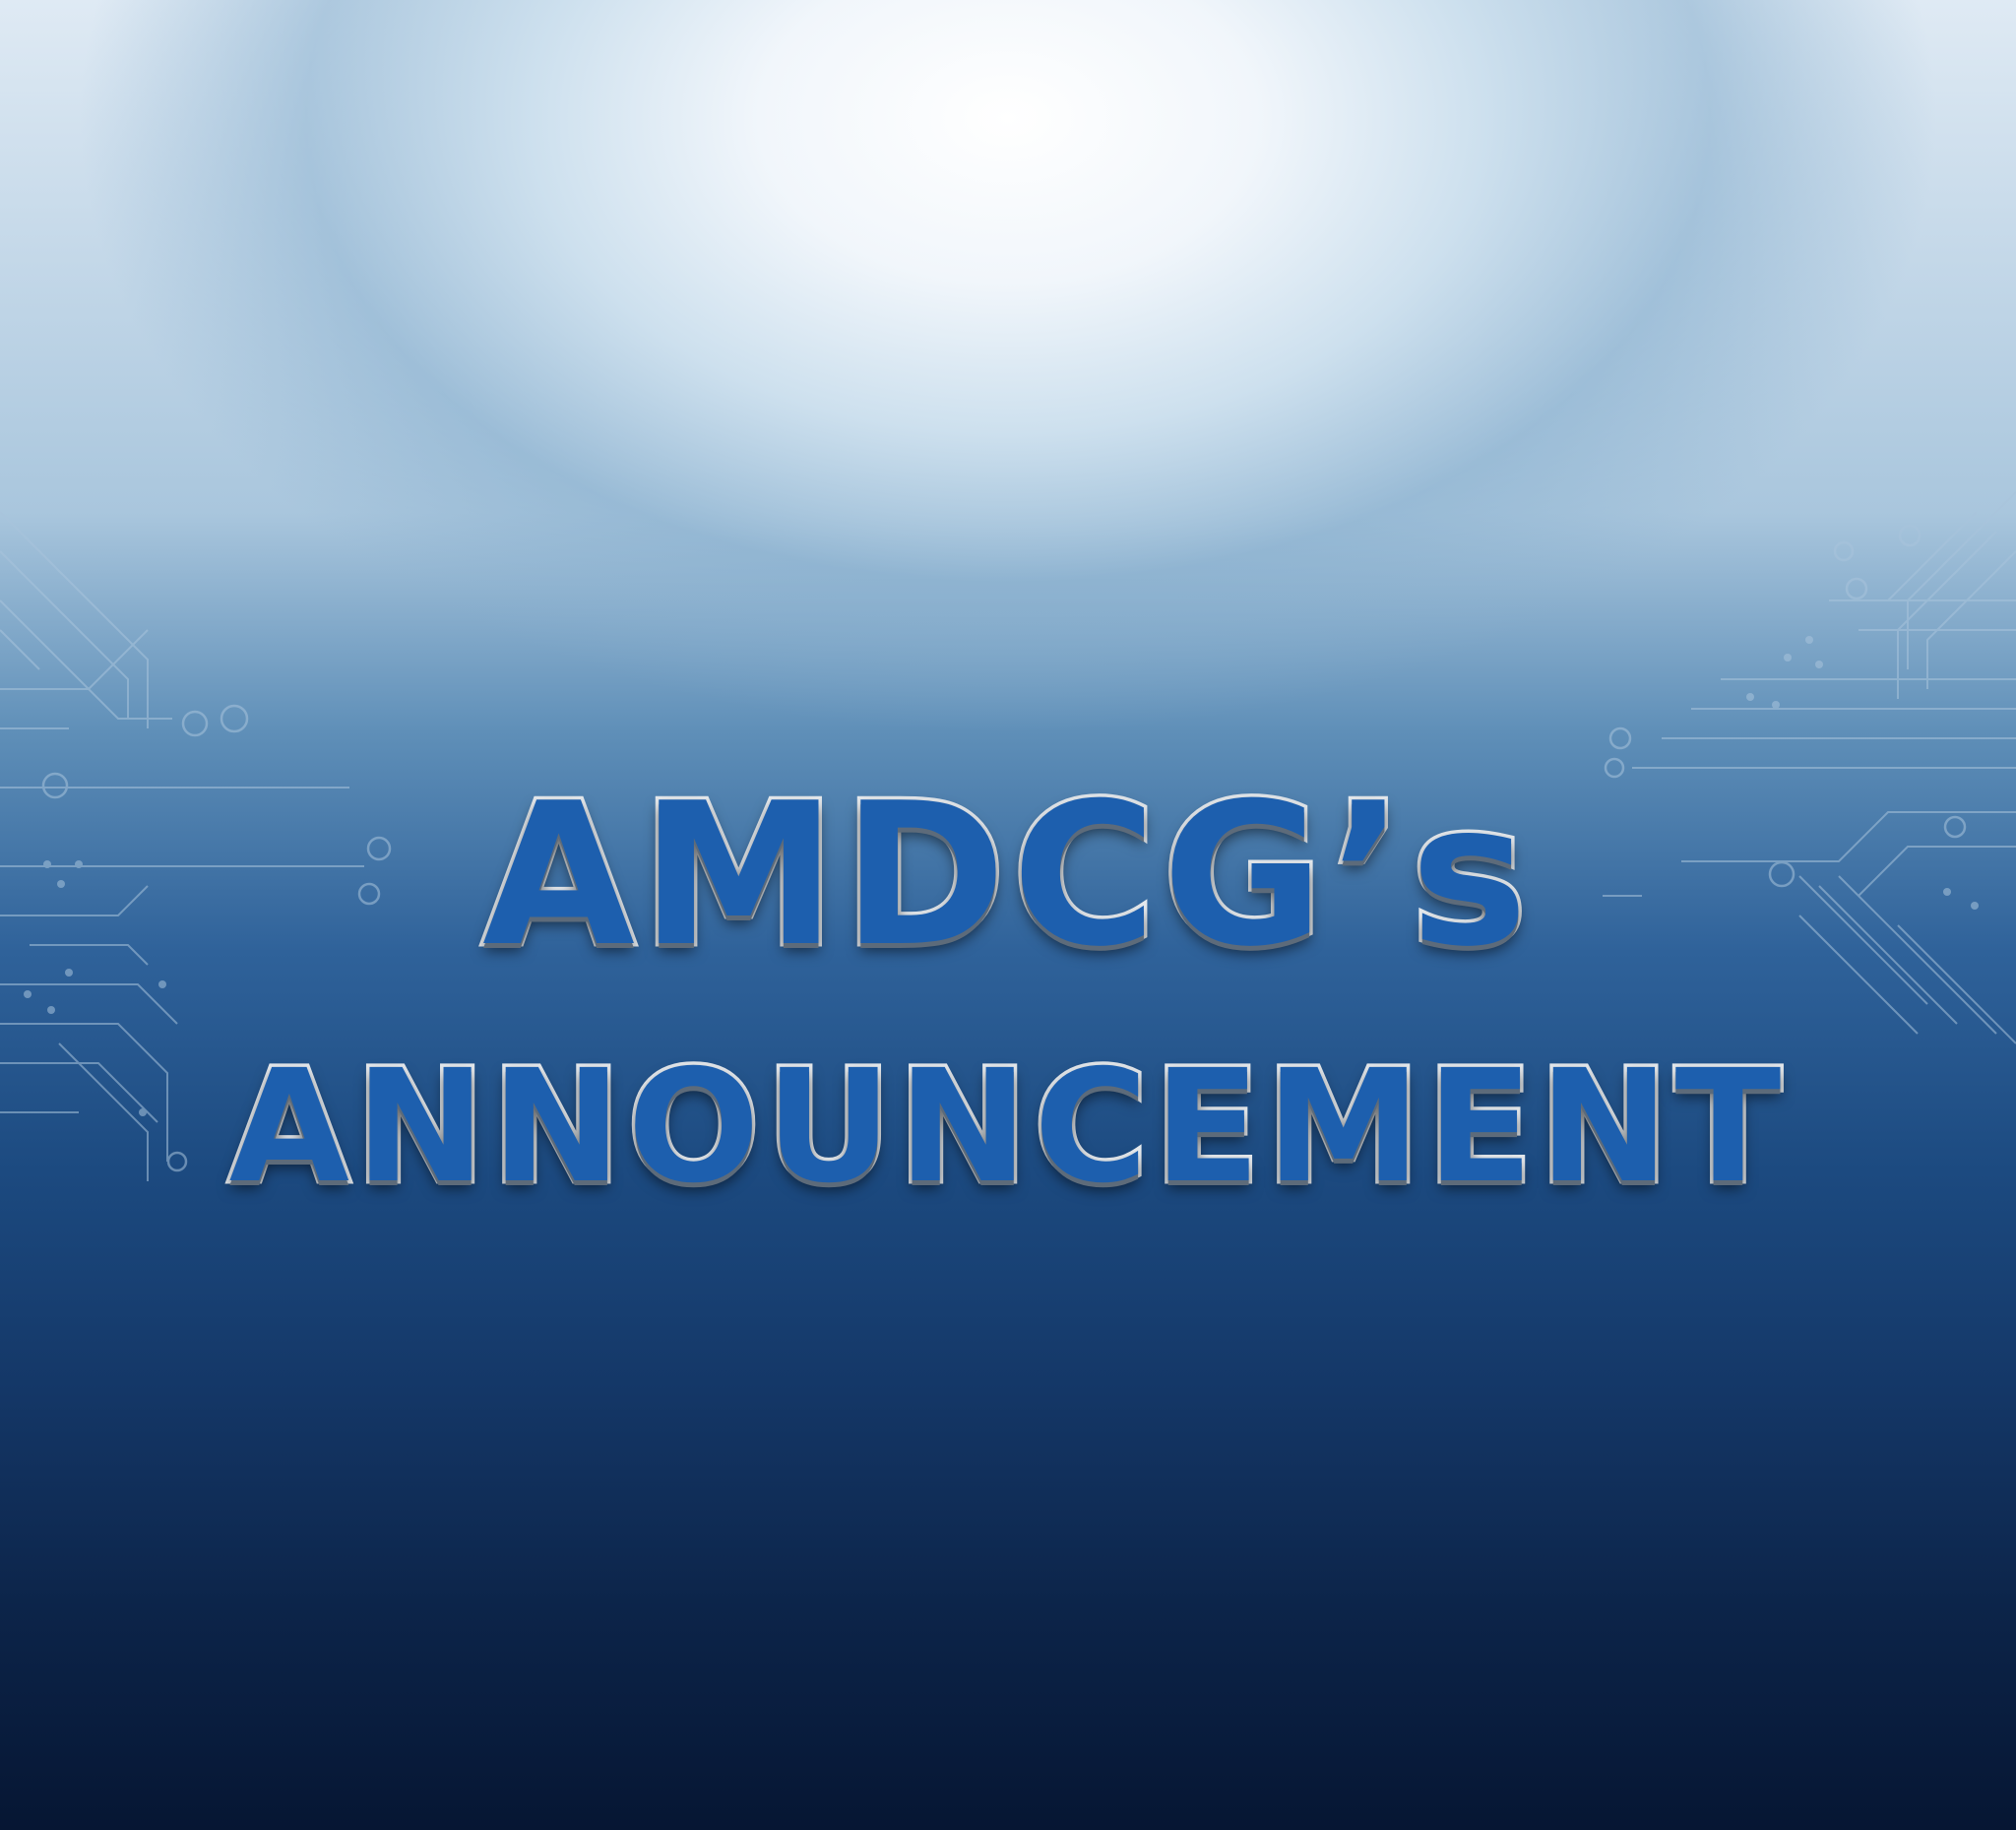 The width and height of the screenshot is (2016, 1830). What do you see at coordinates (1809, 767) in the screenshot?
I see `circuit-pattern-right` at bounding box center [1809, 767].